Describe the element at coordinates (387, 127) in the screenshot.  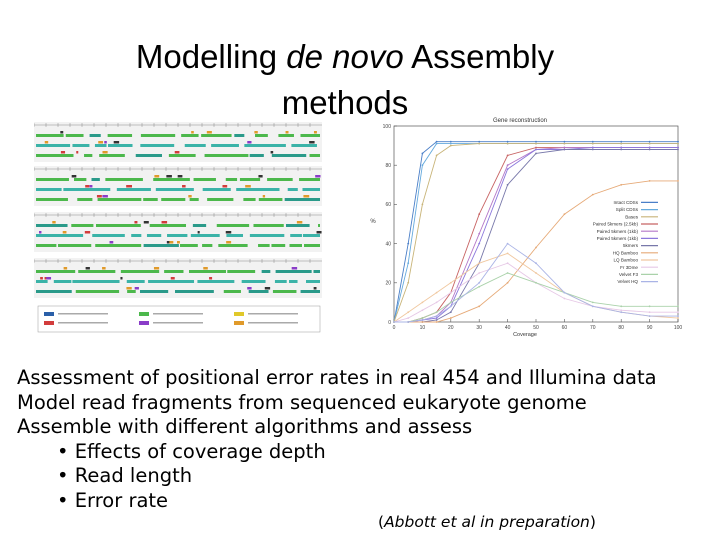
I see `y-tick-label: 100` at that location.